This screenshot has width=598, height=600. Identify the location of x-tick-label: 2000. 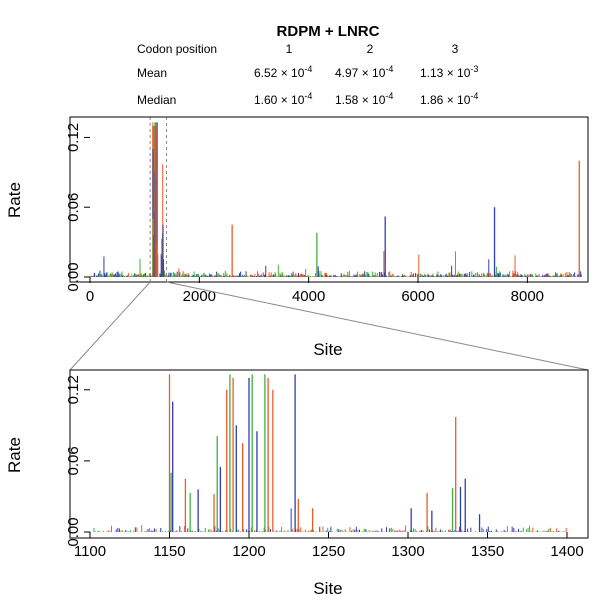
(199, 296).